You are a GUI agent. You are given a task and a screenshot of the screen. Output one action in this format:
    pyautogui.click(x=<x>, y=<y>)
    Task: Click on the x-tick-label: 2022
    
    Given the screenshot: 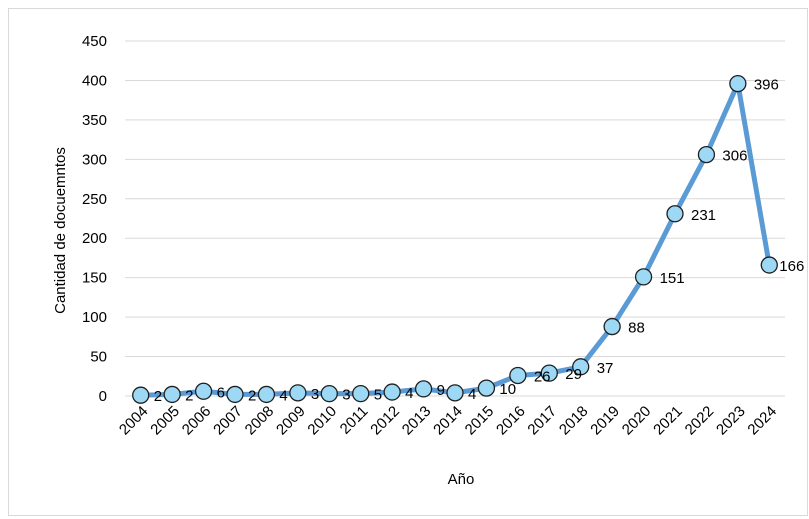 What is the action you would take?
    pyautogui.click(x=700, y=421)
    